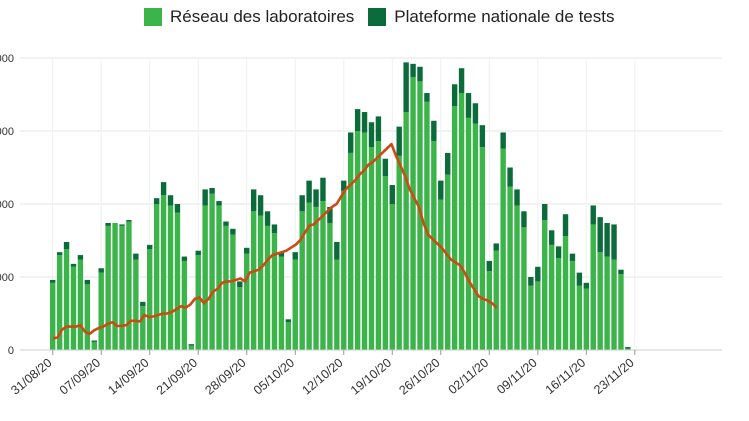 This screenshot has height=421, width=749. I want to click on x-tick-label: 21/09/20, so click(177, 377).